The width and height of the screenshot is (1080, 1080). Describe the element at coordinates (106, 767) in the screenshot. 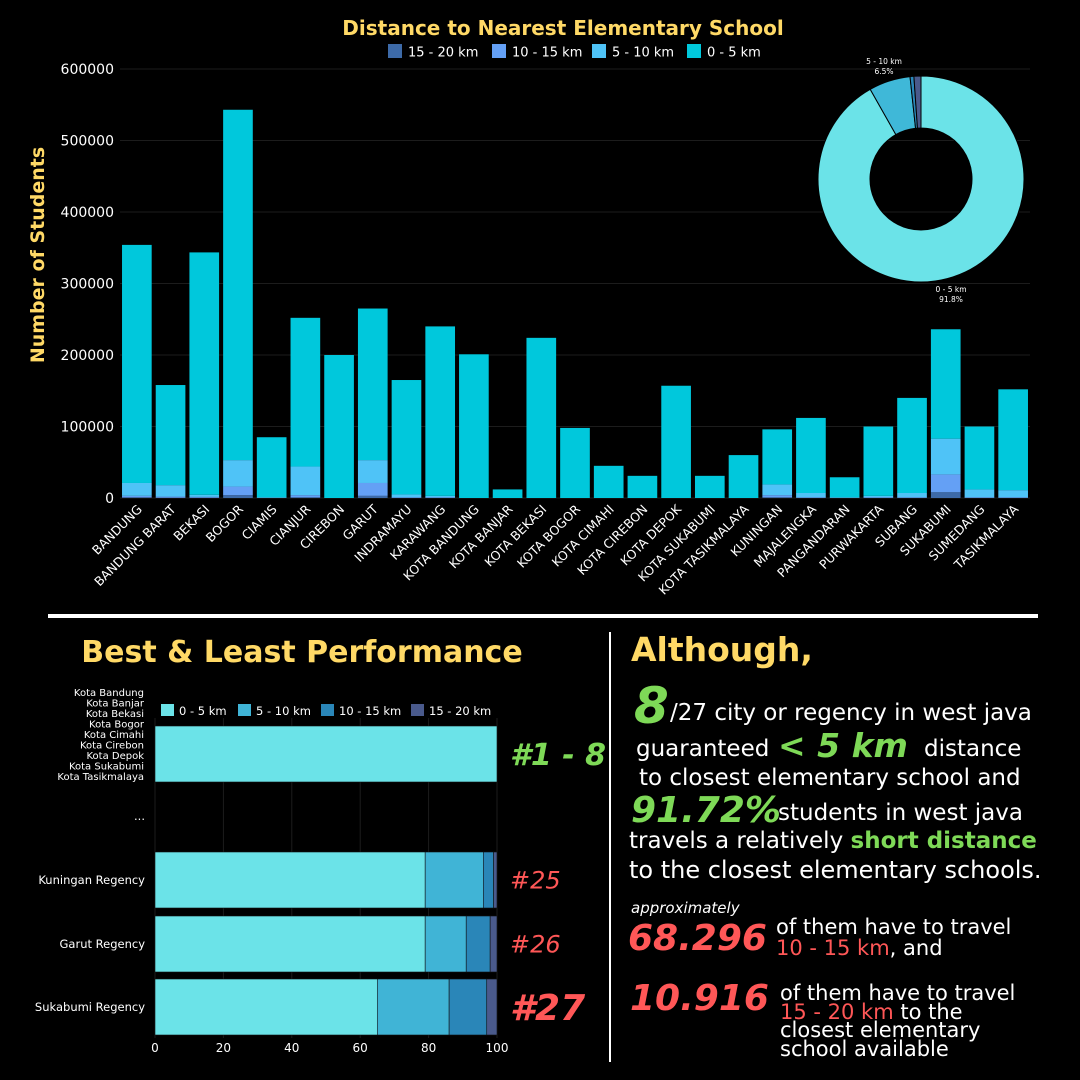

I see `row-label-line: Kota Sukabumi` at that location.